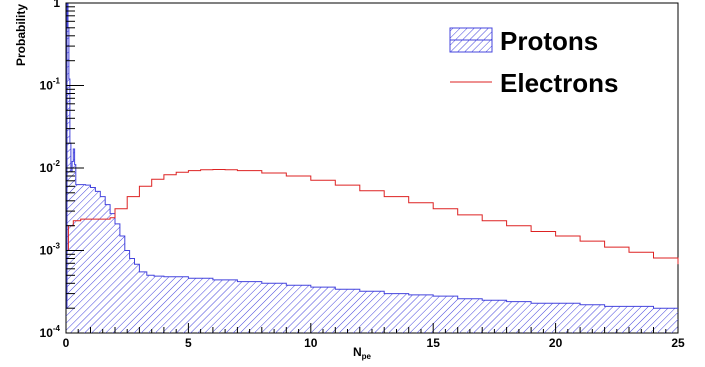 This screenshot has width=705, height=367. Describe the element at coordinates (678, 343) in the screenshot. I see `x-tick-label: 25` at that location.